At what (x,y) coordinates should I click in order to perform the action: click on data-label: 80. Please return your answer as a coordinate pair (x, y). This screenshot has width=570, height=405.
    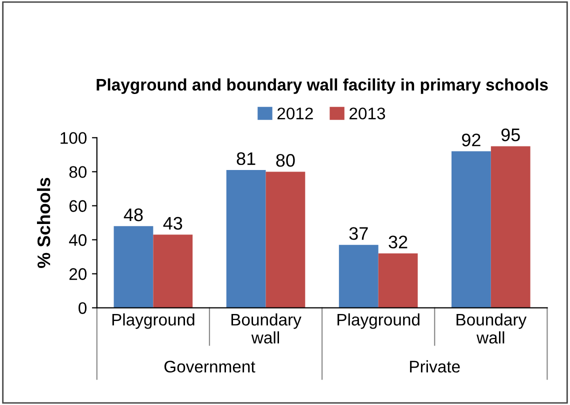
    Looking at the image, I should click on (285, 160).